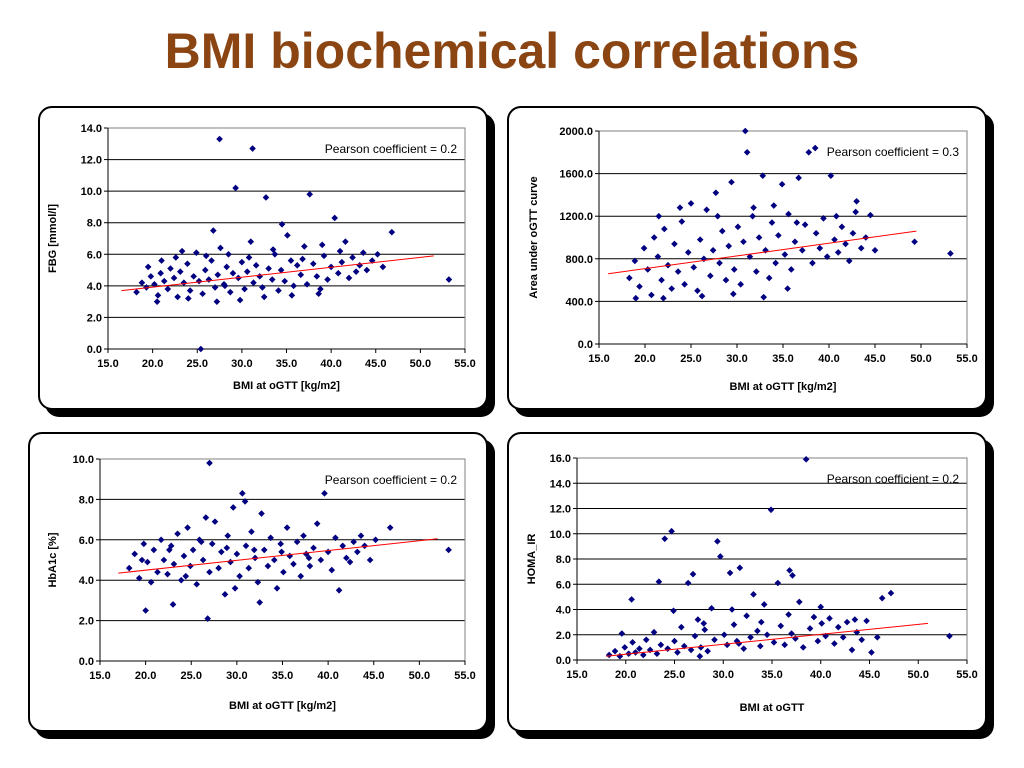 This screenshot has height=768, width=1024. I want to click on x-tick-label: 40.0, so click(330, 364).